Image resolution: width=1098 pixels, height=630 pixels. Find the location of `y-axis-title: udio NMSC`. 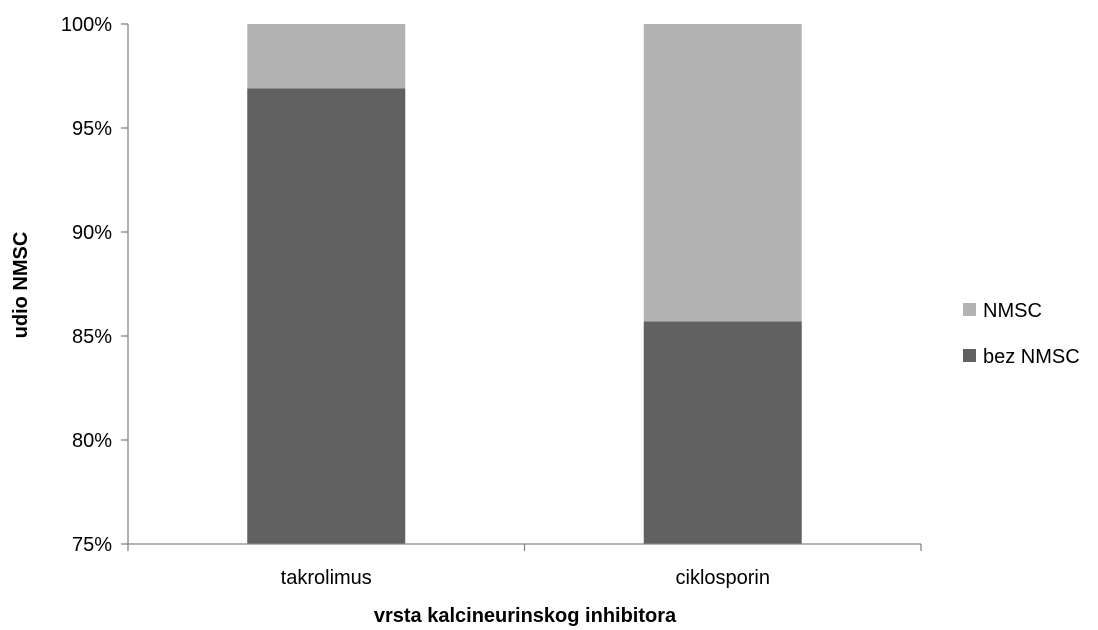

y-axis-title: udio NMSC is located at coordinates (21, 285).